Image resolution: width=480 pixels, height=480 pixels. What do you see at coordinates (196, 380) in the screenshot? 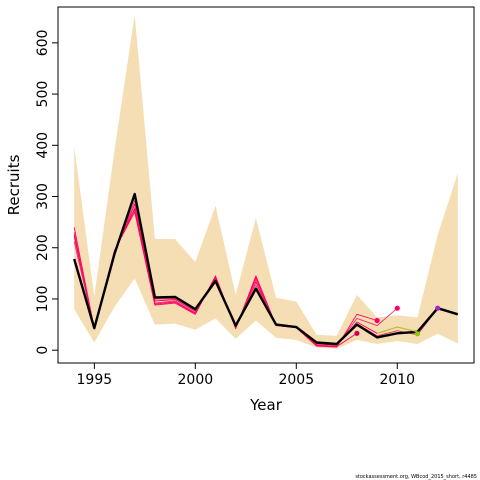
I see `x-tick-label: 2000` at bounding box center [196, 380].